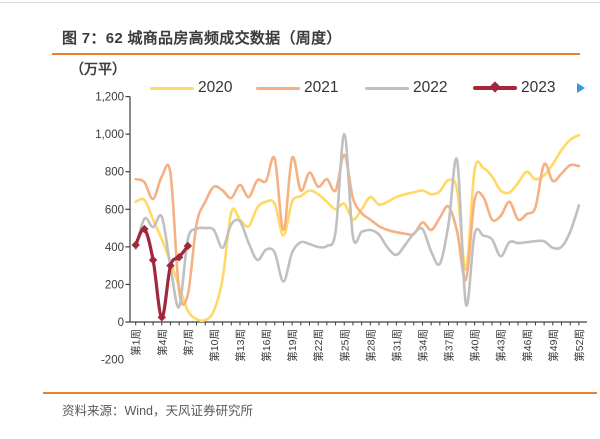  What do you see at coordinates (114, 210) in the screenshot?
I see `y-tick-label: 600` at bounding box center [114, 210].